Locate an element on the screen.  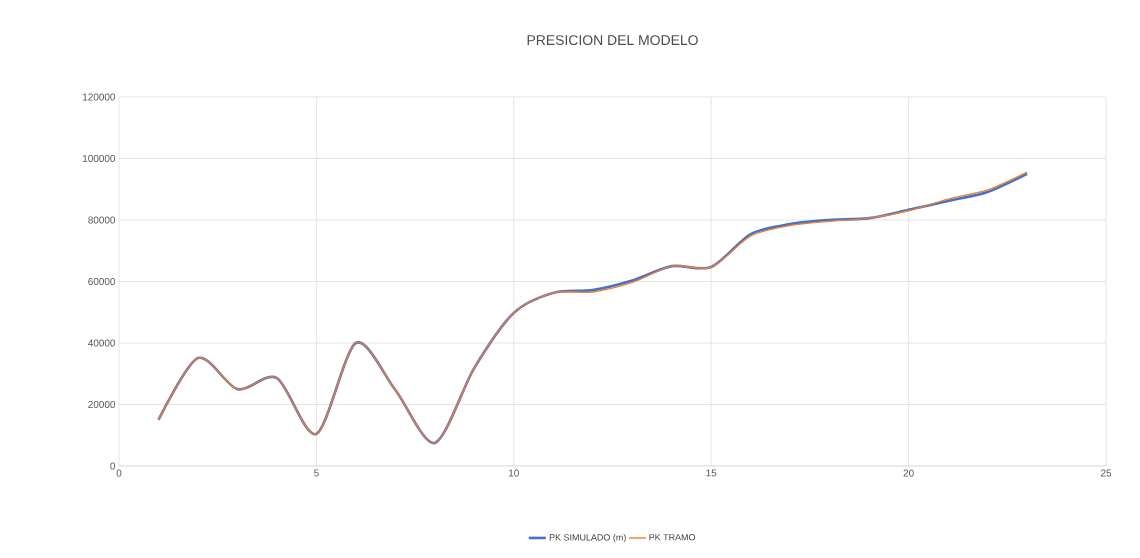
x-tick-label: 5 is located at coordinates (316, 473).